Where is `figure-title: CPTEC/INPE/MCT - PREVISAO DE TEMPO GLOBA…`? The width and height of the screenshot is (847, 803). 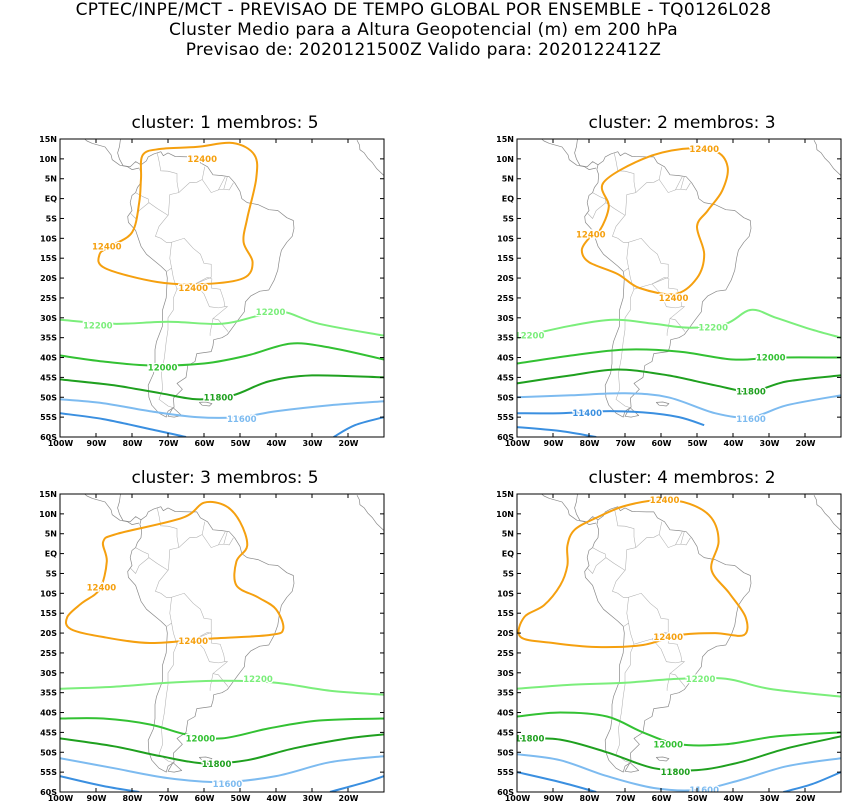 figure-title: CPTEC/INPE/MCT - PREVISAO DE TEMPO GLOBA… is located at coordinates (423, 10).